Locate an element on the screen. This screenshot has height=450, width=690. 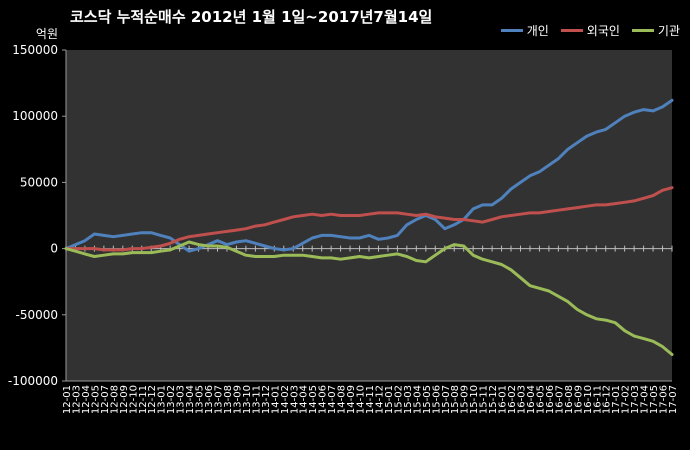
x-tick-label: 14-04 is located at coordinates (304, 399).